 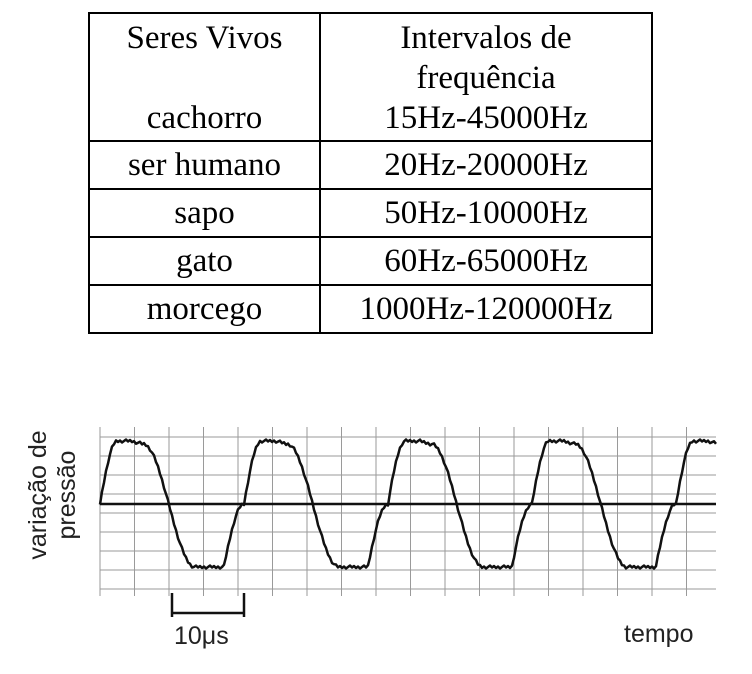 I want to click on y-axis-label-line2: pressão, so click(x=67, y=495).